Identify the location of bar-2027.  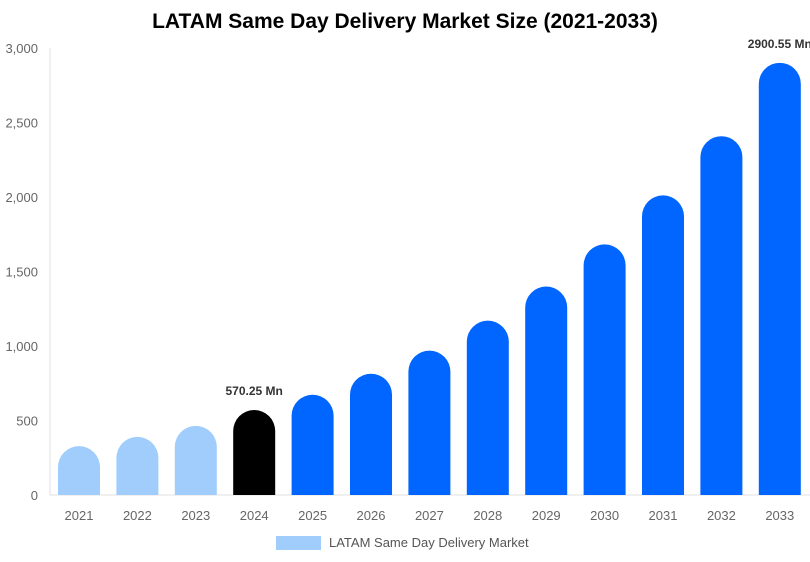
(429, 422).